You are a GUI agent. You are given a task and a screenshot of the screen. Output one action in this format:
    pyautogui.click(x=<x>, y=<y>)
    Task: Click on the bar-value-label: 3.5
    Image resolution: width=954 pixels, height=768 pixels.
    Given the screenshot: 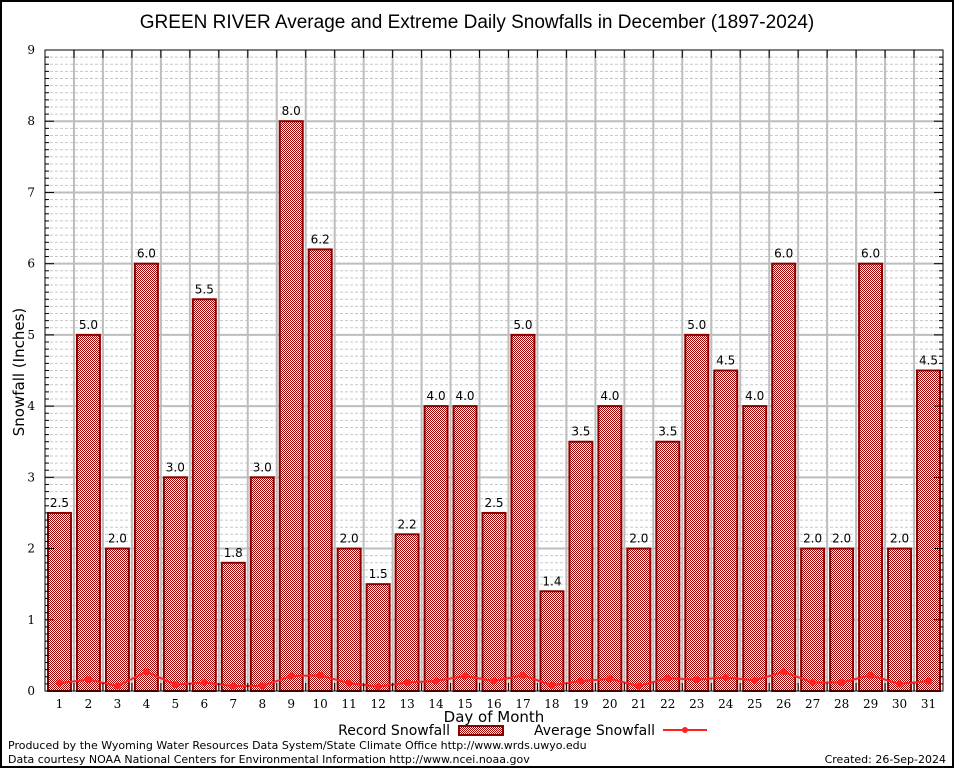 What is the action you would take?
    pyautogui.click(x=580, y=432)
    